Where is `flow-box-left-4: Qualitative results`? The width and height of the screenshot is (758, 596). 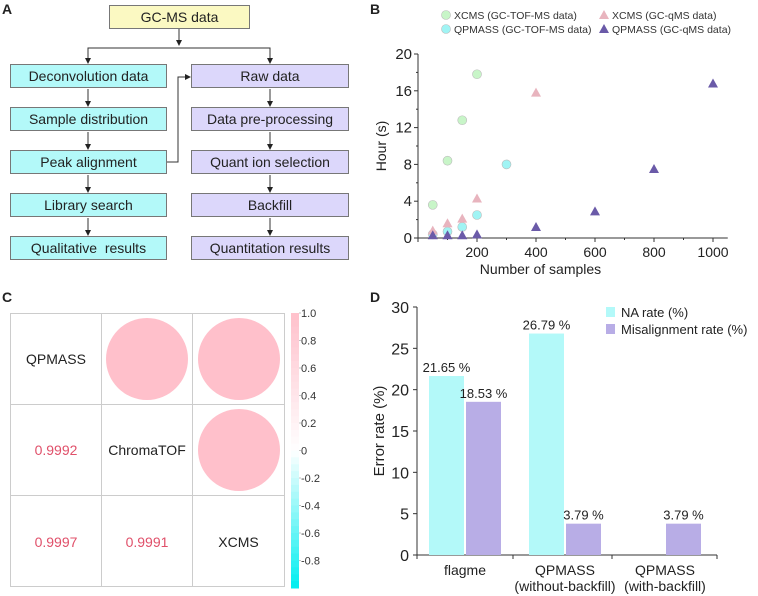
flow-box-left-4: Qualitative results is located at coordinates (88, 248).